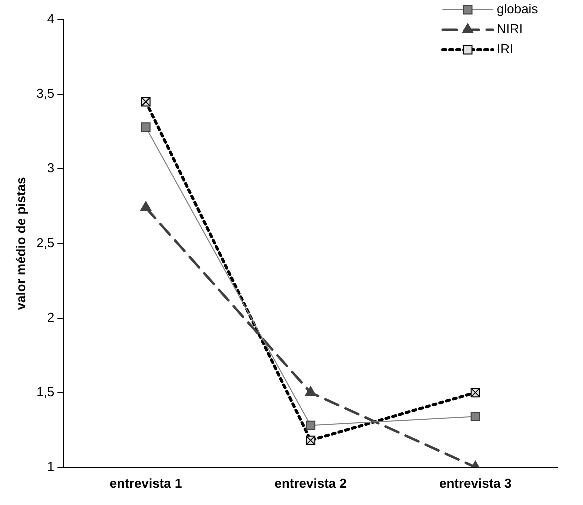  What do you see at coordinates (475, 483) in the screenshot?
I see `x-tick-label: entrevista 3` at bounding box center [475, 483].